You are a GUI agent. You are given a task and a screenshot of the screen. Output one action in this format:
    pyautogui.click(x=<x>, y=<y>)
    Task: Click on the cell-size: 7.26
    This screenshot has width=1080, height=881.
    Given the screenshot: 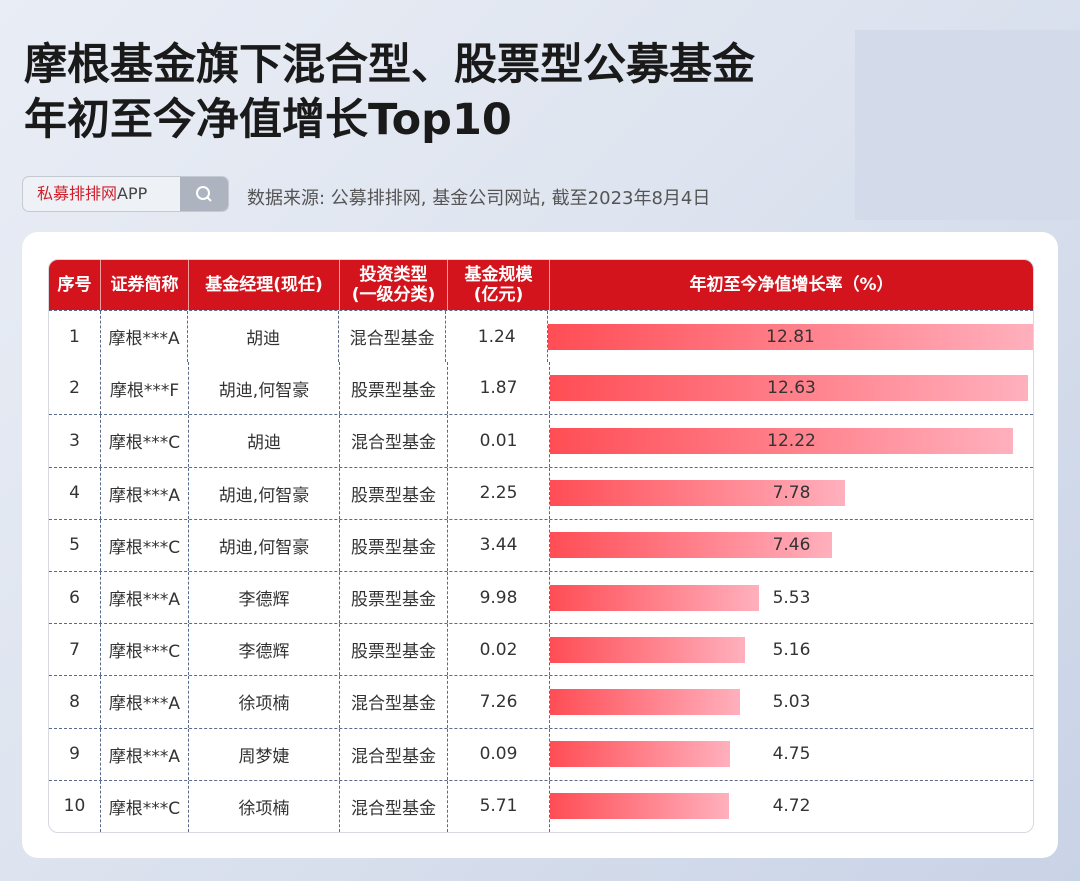 What is the action you would take?
    pyautogui.click(x=499, y=702)
    